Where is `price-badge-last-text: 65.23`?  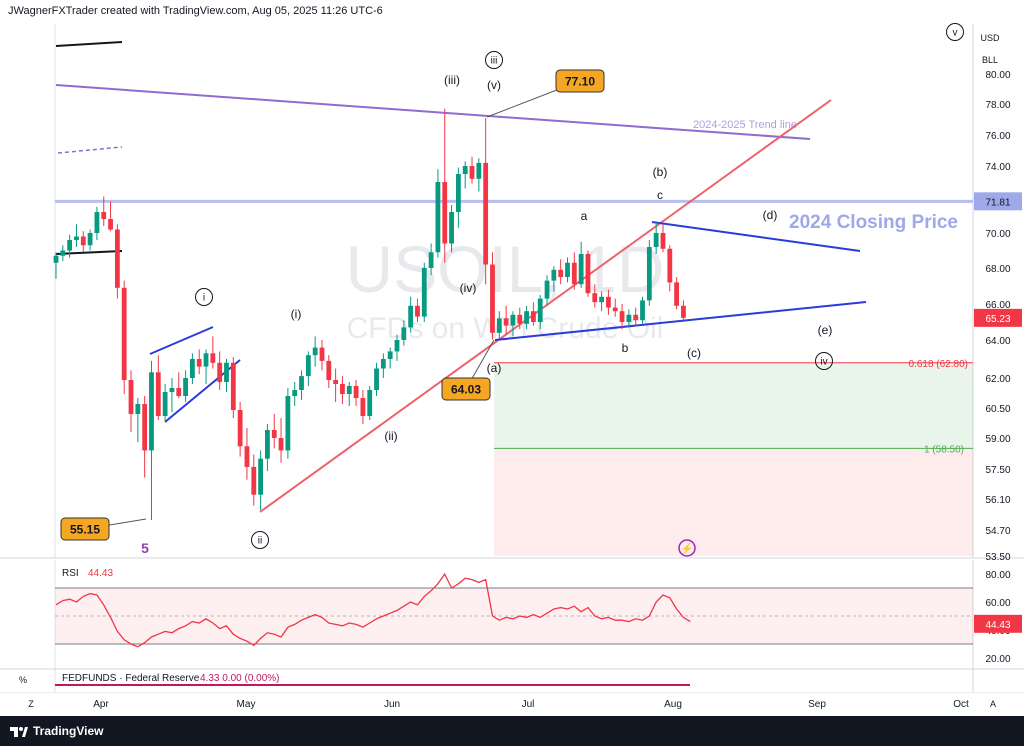 price-badge-last-text: 65.23 is located at coordinates (997, 319).